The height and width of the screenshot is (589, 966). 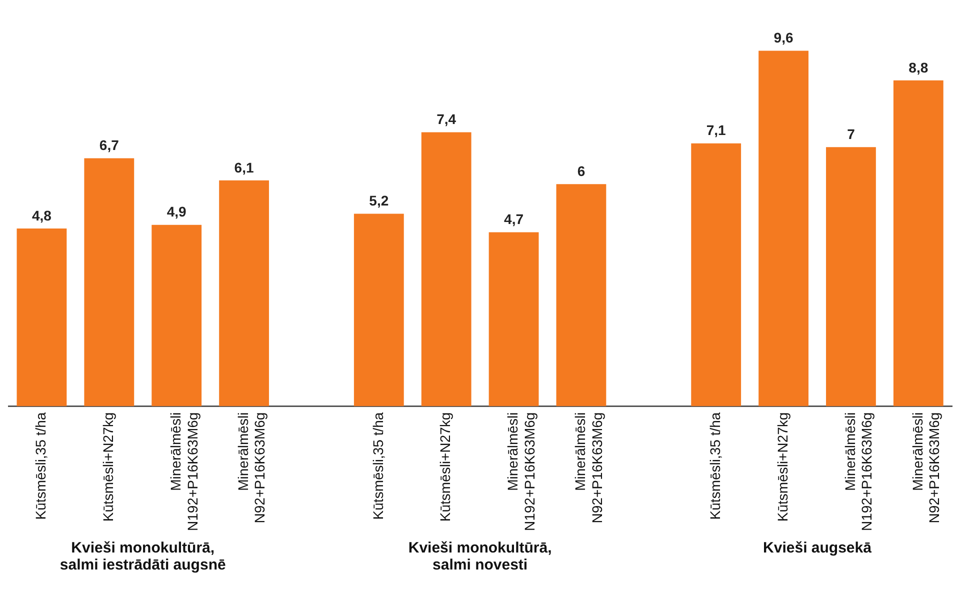 What do you see at coordinates (176, 212) in the screenshot?
I see `data-label: 4,9` at bounding box center [176, 212].